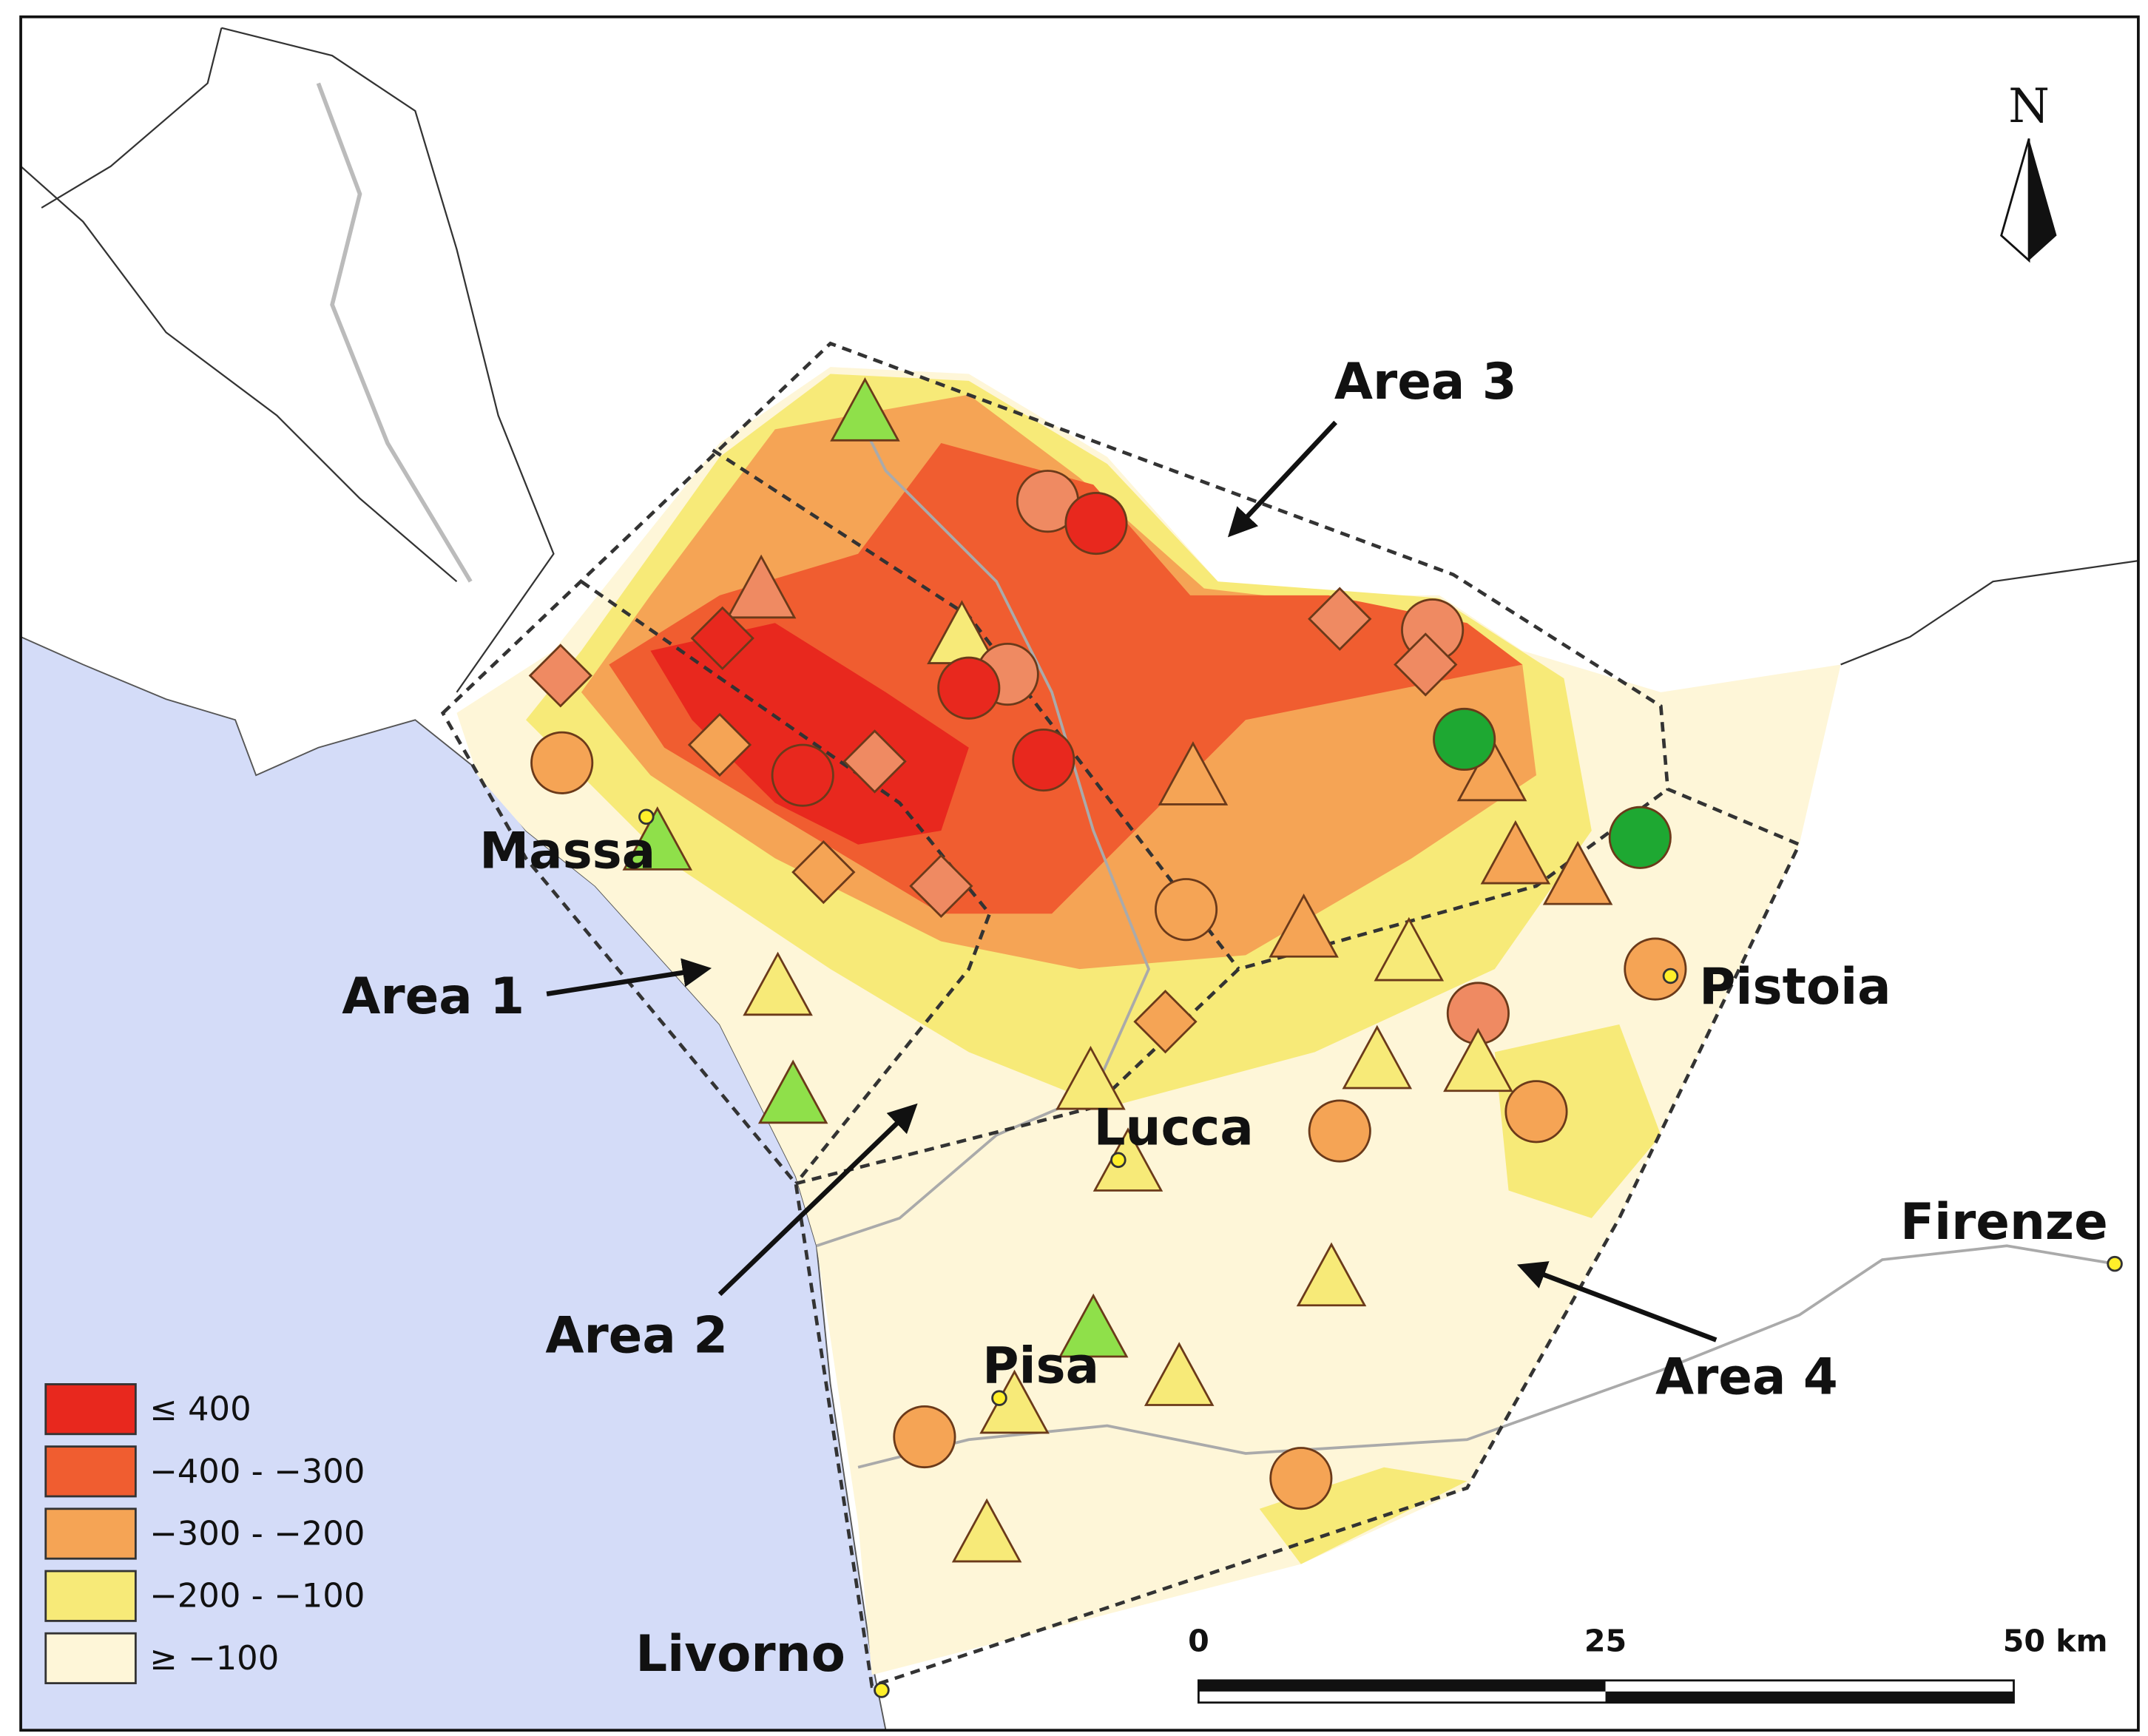  Describe the element at coordinates (2043, 199) in the screenshot. I see `north-arrow` at that location.